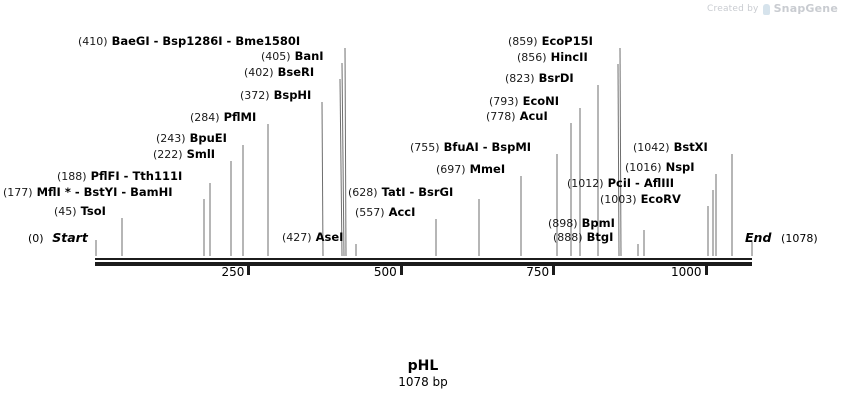 Image resolution: width=846 pixels, height=400 pixels. I want to click on enzyme-label: (755) BfuAI - BspMI, so click(471, 147).